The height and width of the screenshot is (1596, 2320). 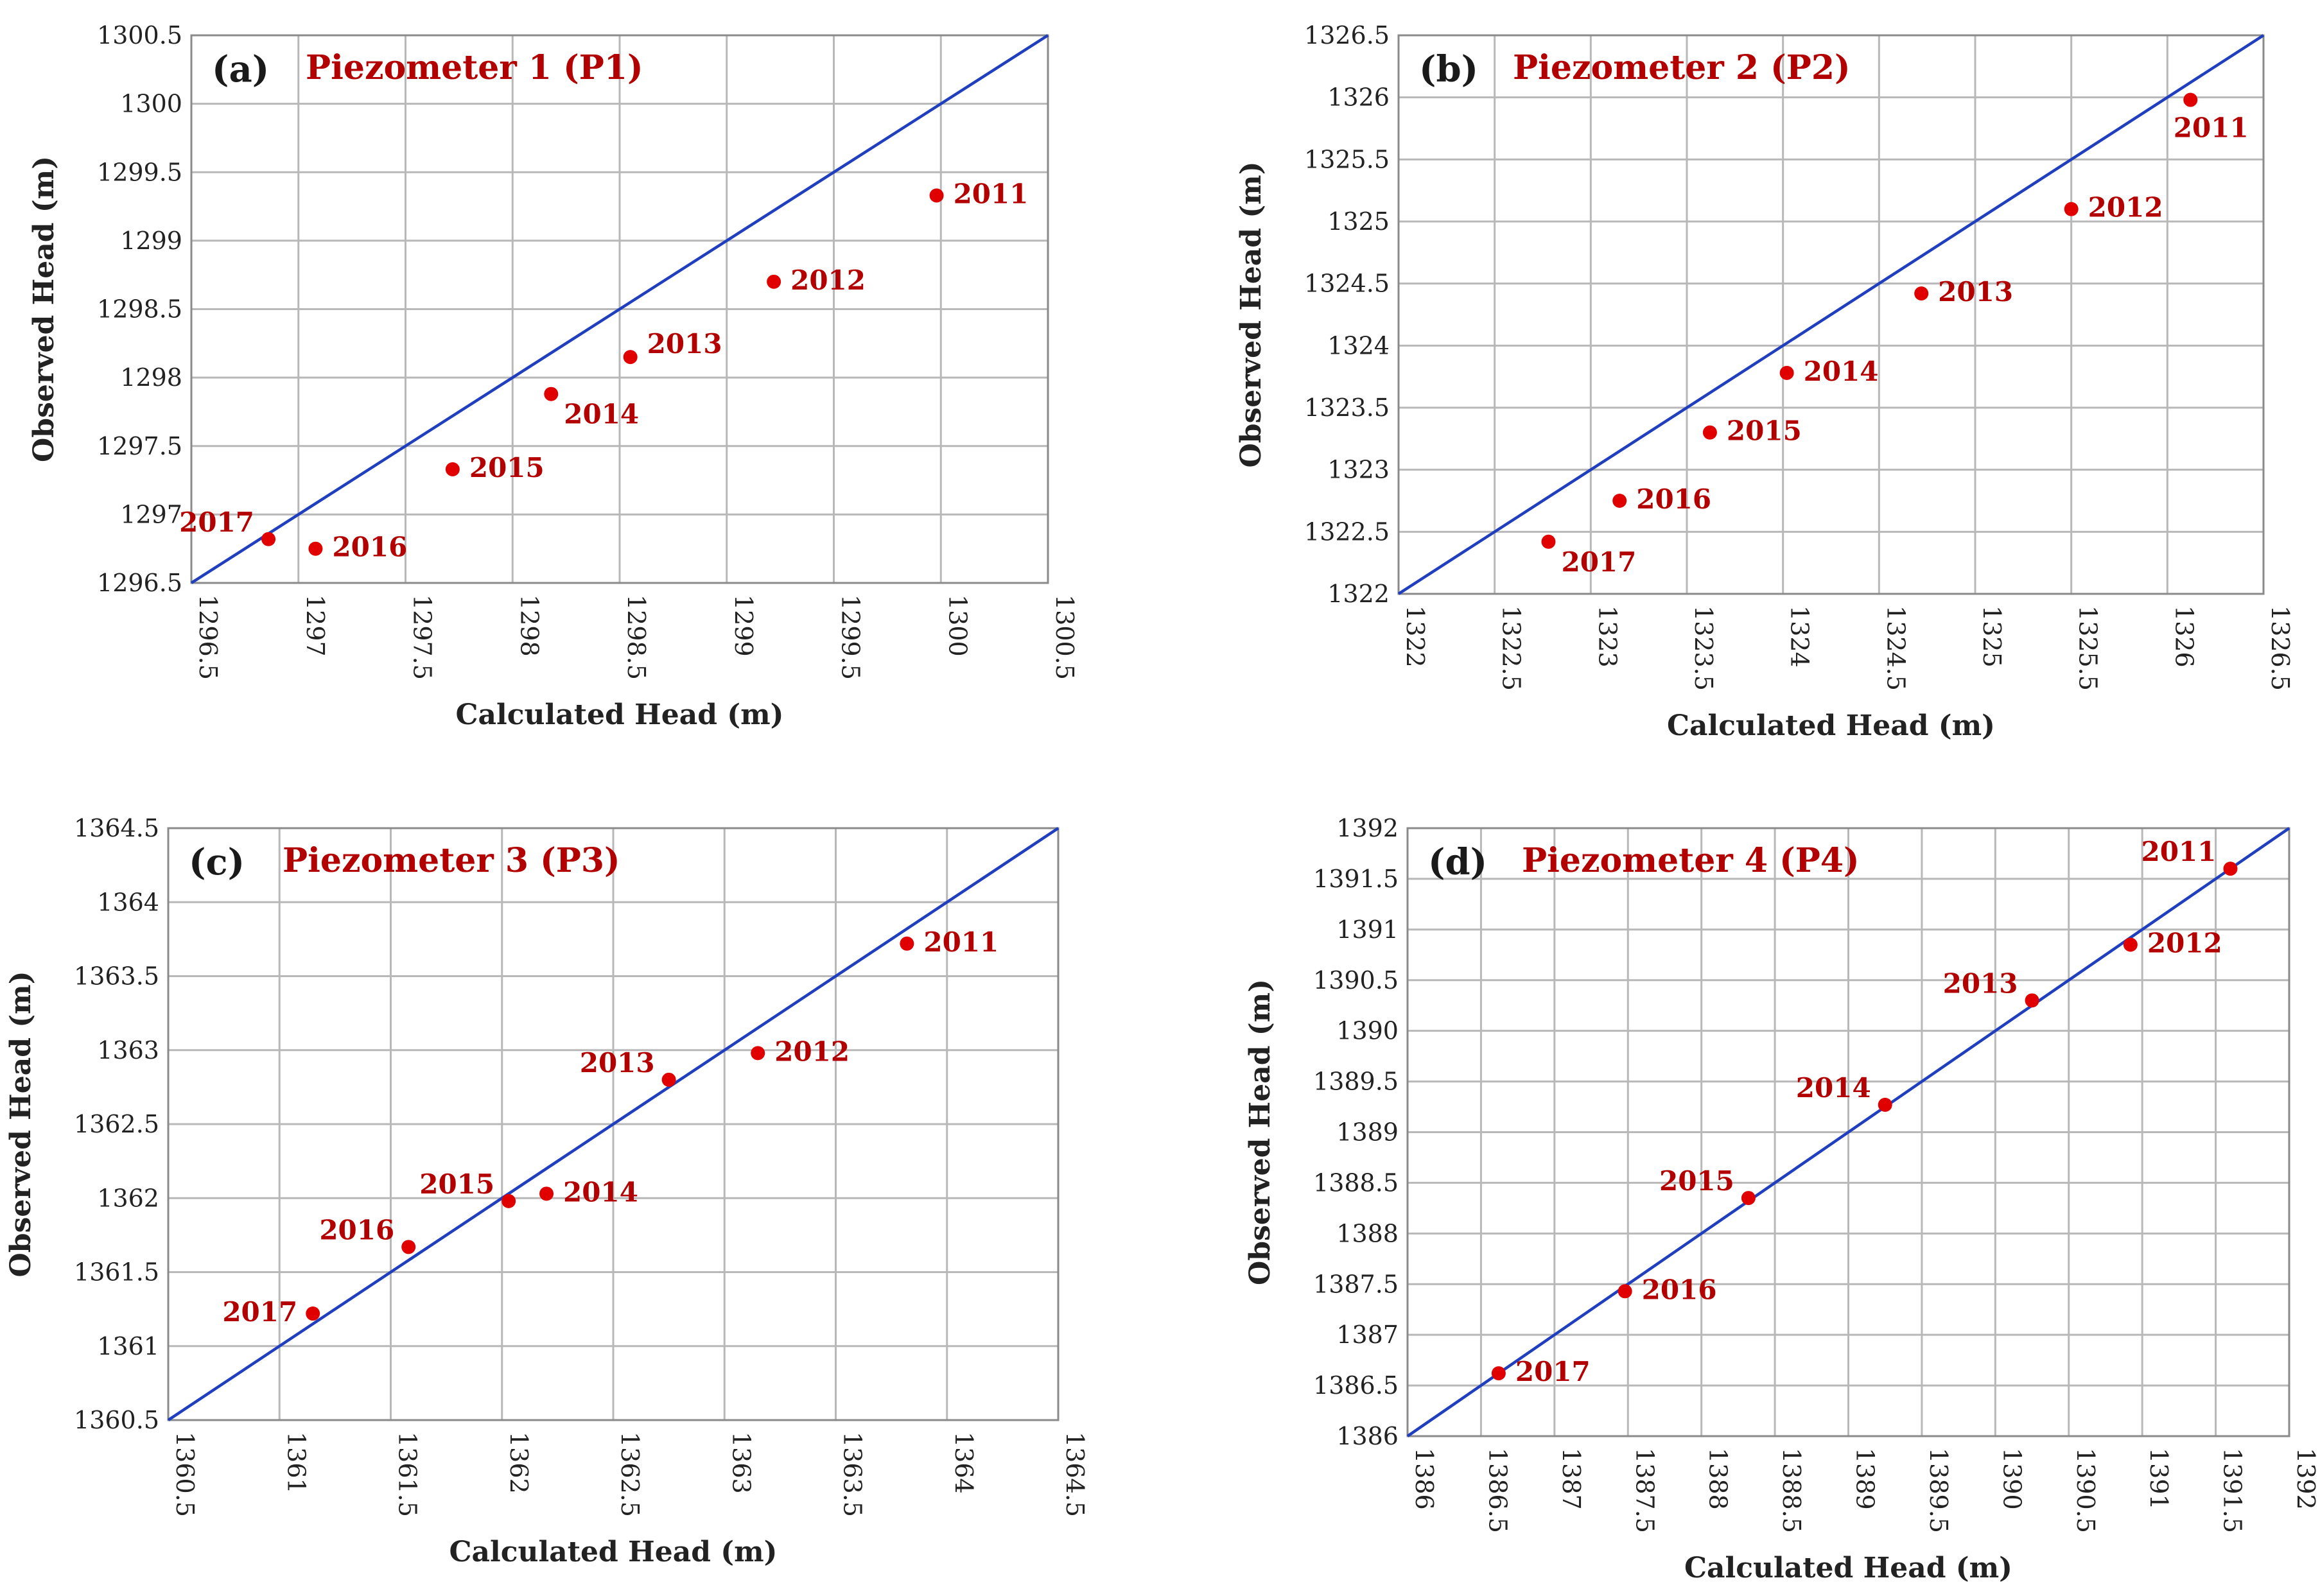 I want to click on x-tick-label: 1390.5, so click(x=2085, y=1491).